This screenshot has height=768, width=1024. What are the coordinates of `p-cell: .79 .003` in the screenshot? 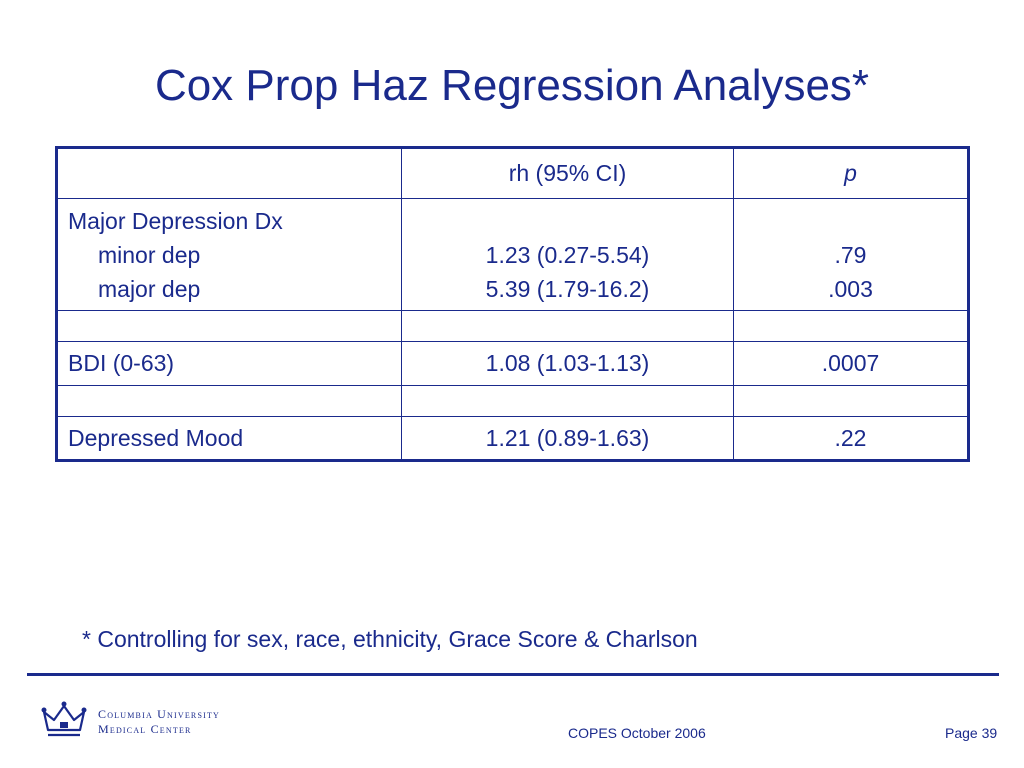 It's located at (851, 254).